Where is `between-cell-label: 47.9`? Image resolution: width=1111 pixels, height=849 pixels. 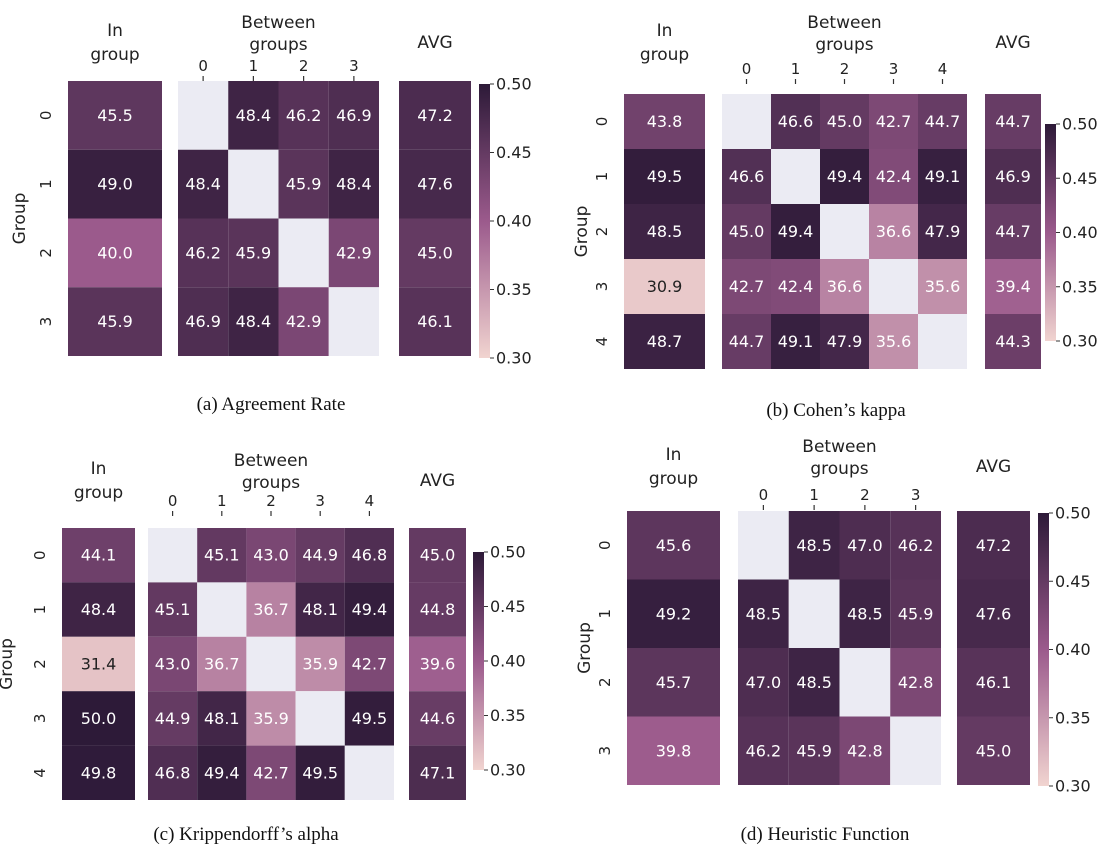
between-cell-label: 47.9 is located at coordinates (943, 231).